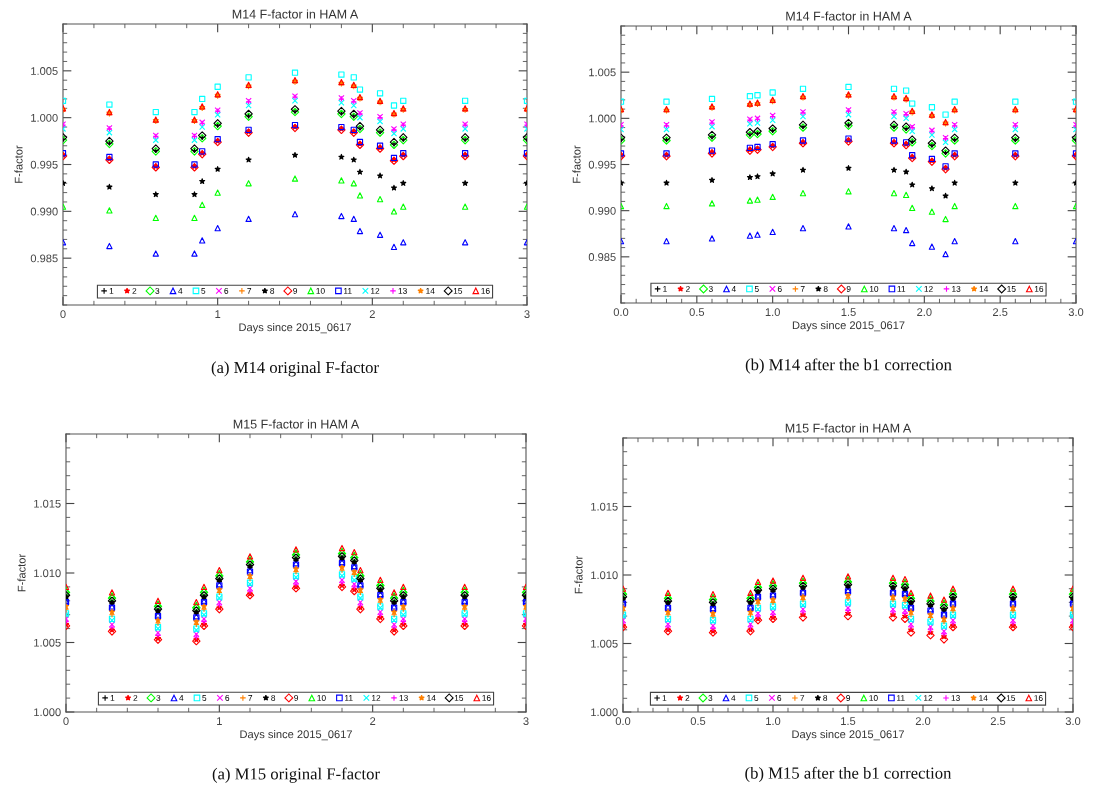 This screenshot has height=812, width=1099. I want to click on x-tick-label: 2, so click(373, 721).